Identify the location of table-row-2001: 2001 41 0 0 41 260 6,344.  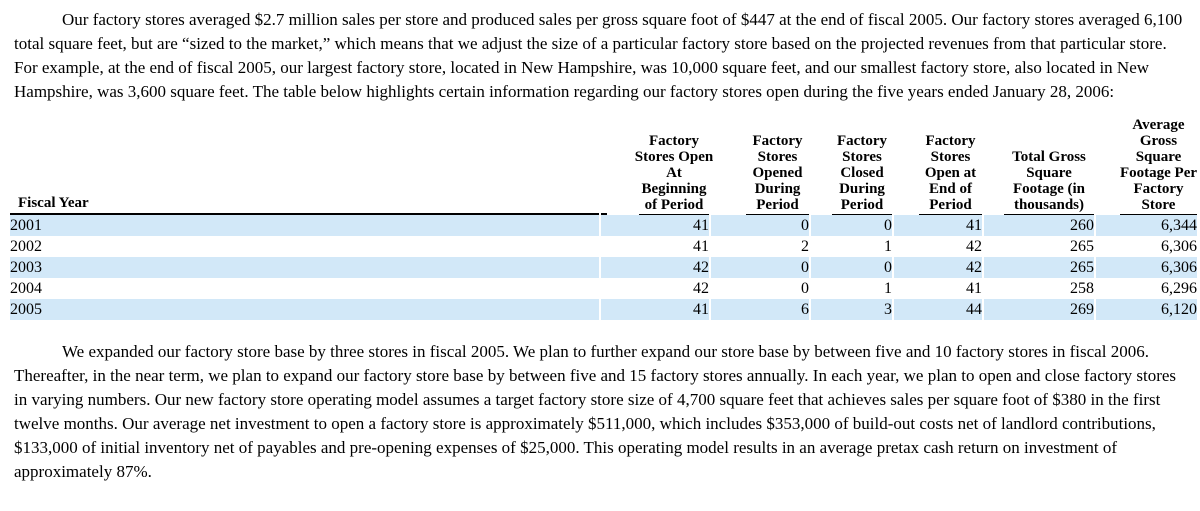
(603, 225).